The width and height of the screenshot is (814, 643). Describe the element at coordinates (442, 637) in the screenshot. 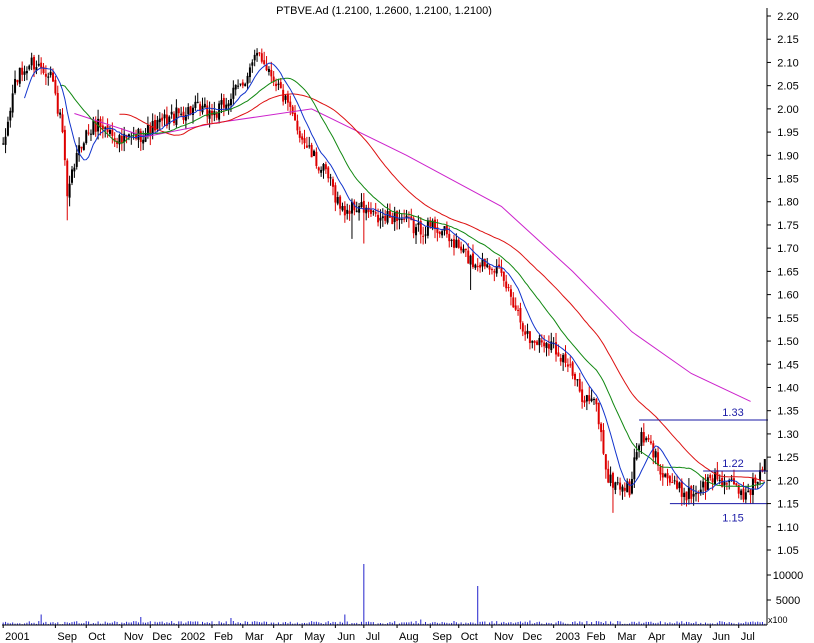

I see `x-tick-label: Sep` at that location.